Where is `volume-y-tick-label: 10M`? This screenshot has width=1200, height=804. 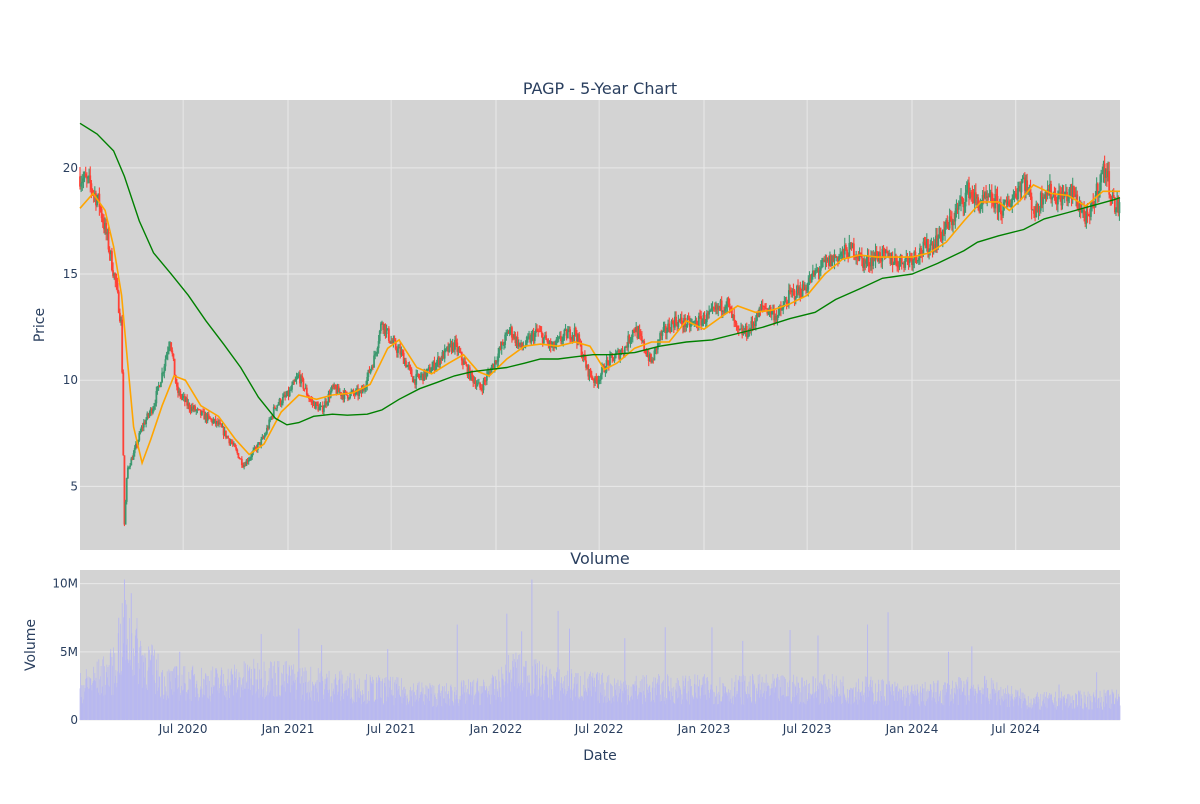
volume-y-tick-label: 10M is located at coordinates (65, 584).